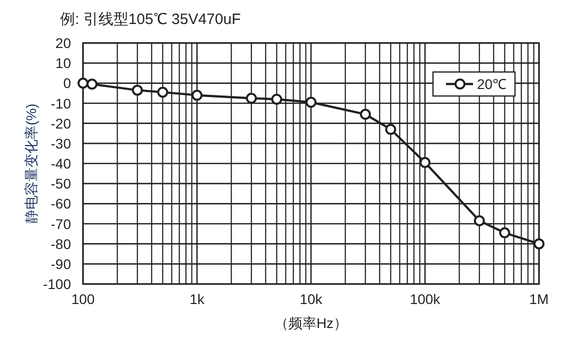 The image size is (583, 340). Describe the element at coordinates (61, 244) in the screenshot. I see `y-tick-label: -80` at that location.